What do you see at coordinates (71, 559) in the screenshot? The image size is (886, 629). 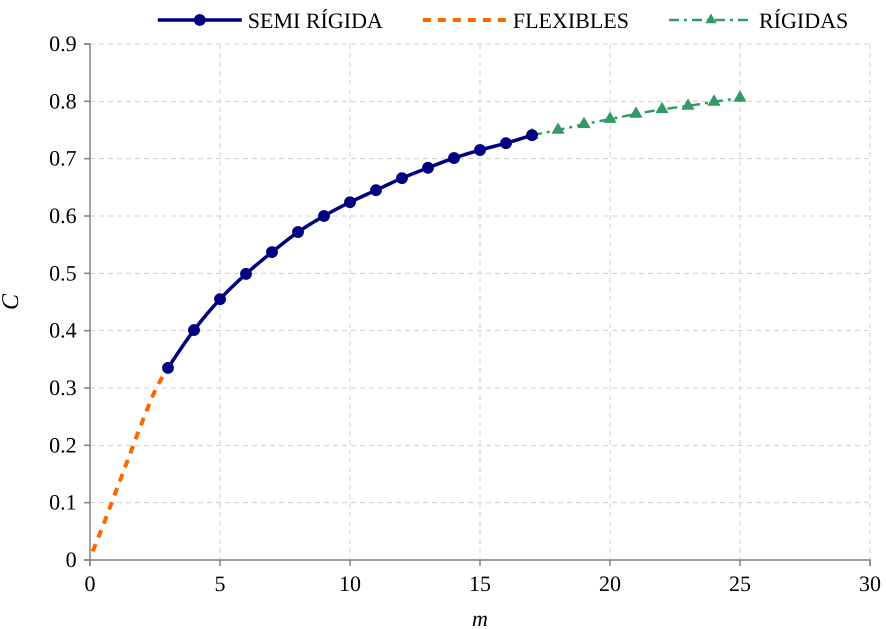 I see `y-tick-label: 0` at bounding box center [71, 559].